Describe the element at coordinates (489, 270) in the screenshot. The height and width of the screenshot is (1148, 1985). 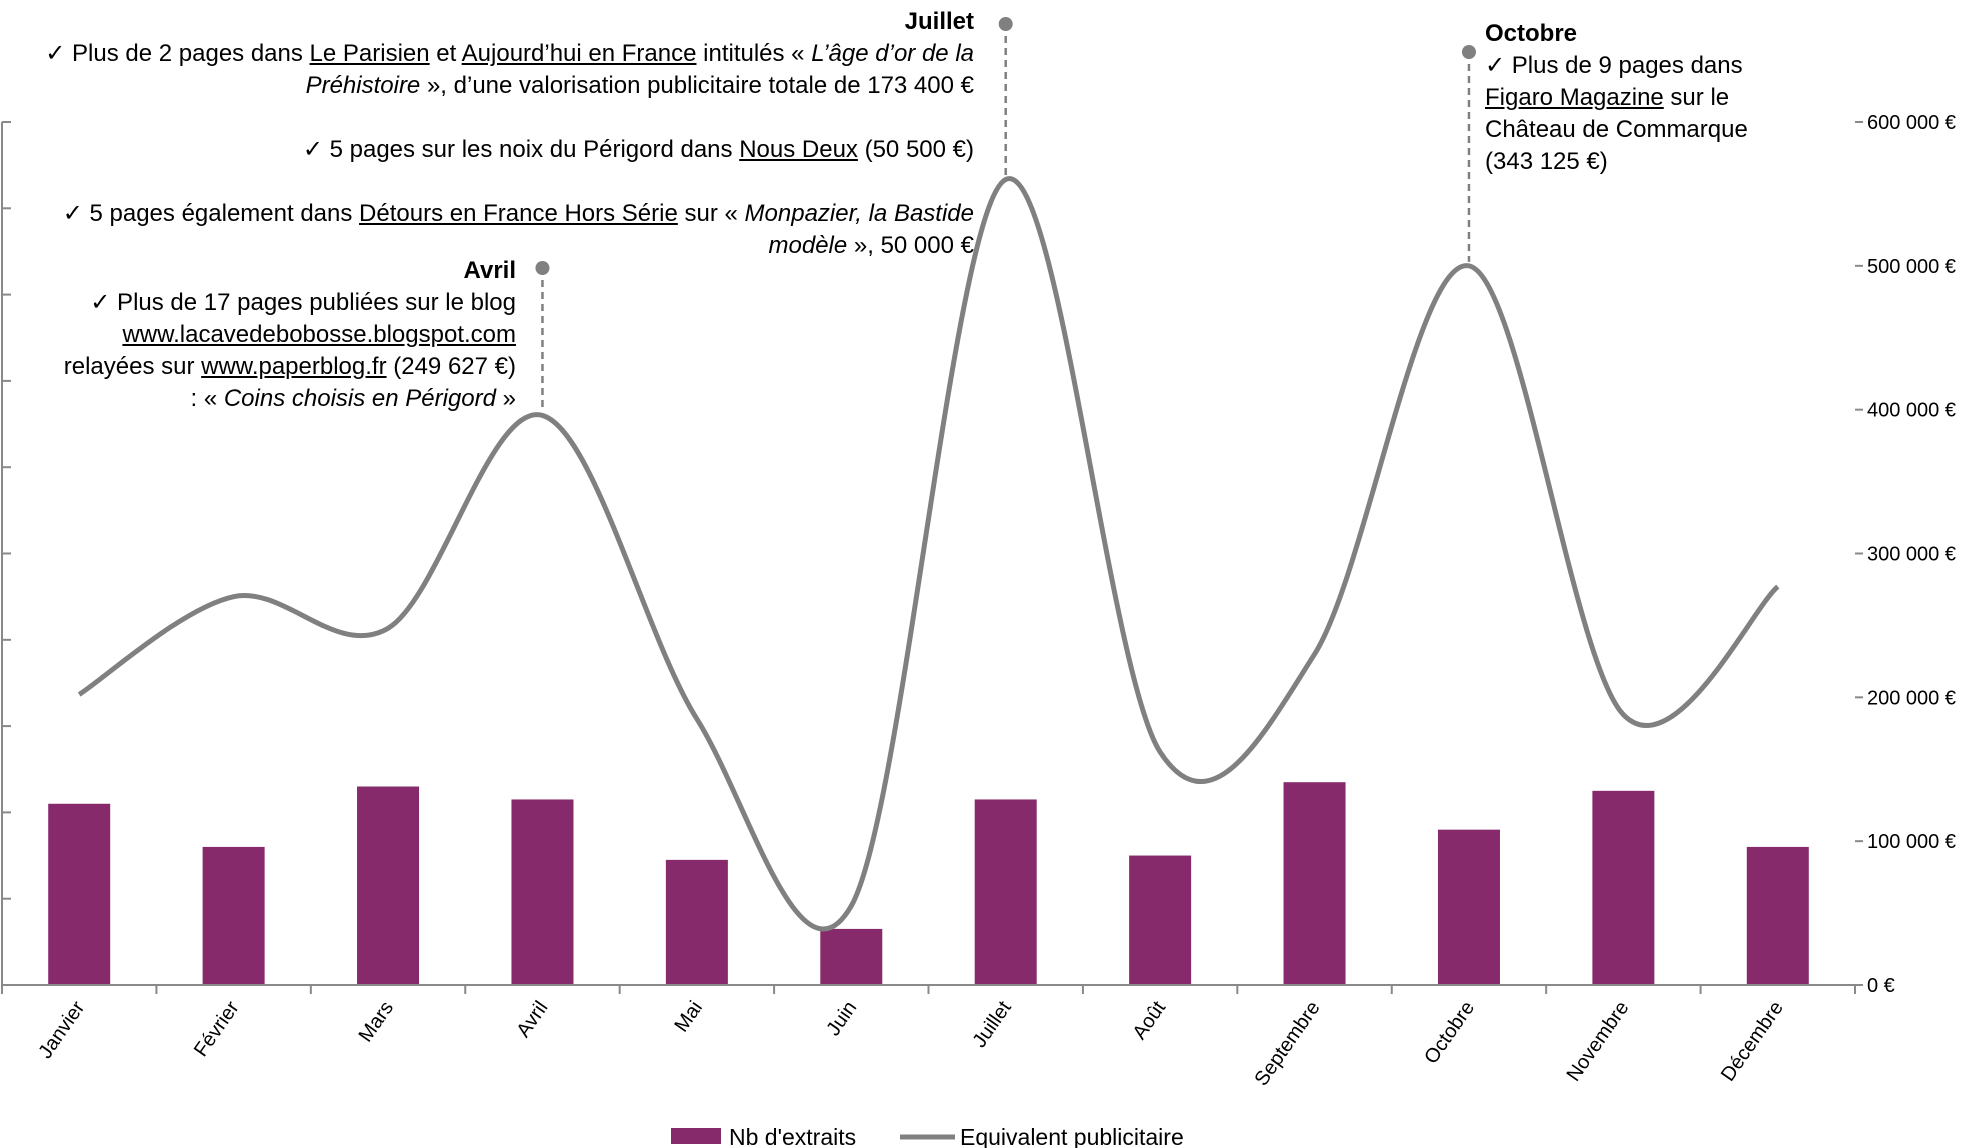
I see `annotation-avril-title: Avril` at that location.